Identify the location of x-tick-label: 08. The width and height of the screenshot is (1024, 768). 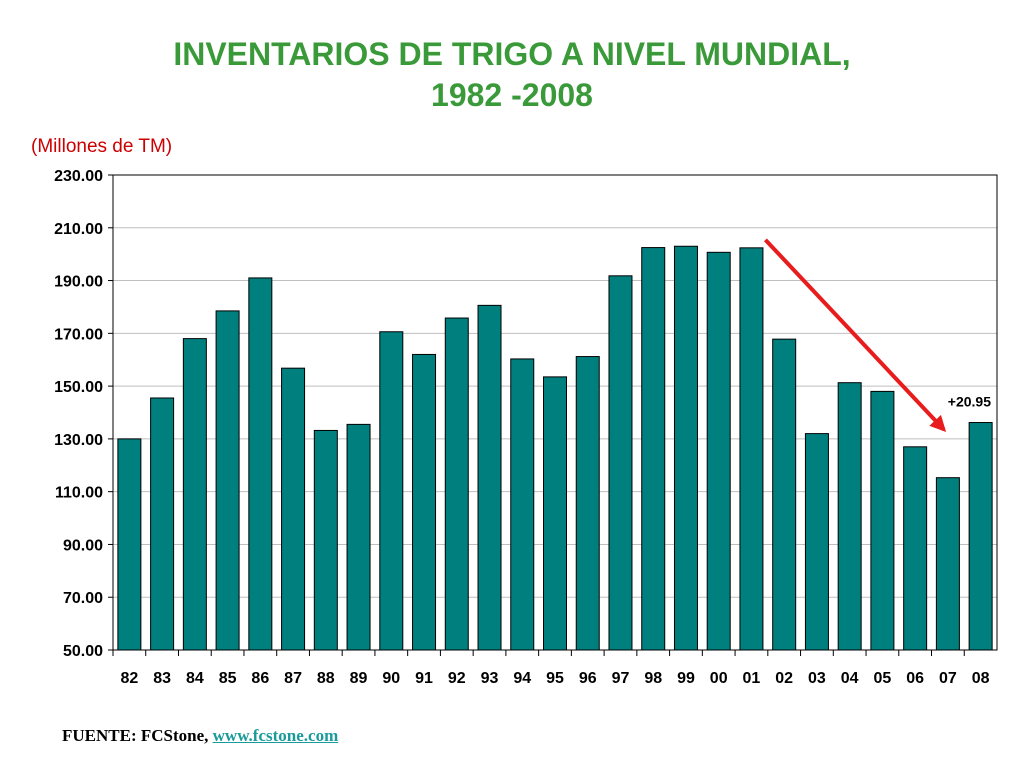
(981, 678).